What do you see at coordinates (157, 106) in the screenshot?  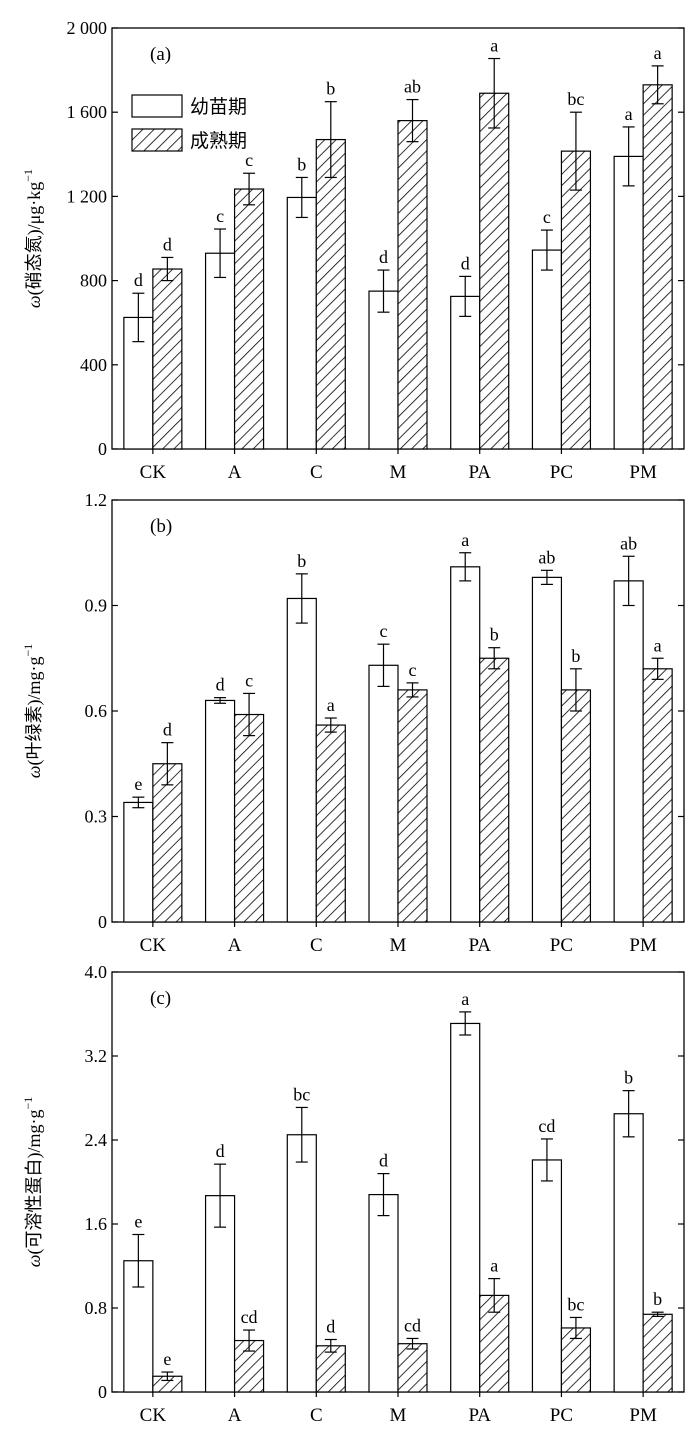 I see `legend-swatch` at bounding box center [157, 106].